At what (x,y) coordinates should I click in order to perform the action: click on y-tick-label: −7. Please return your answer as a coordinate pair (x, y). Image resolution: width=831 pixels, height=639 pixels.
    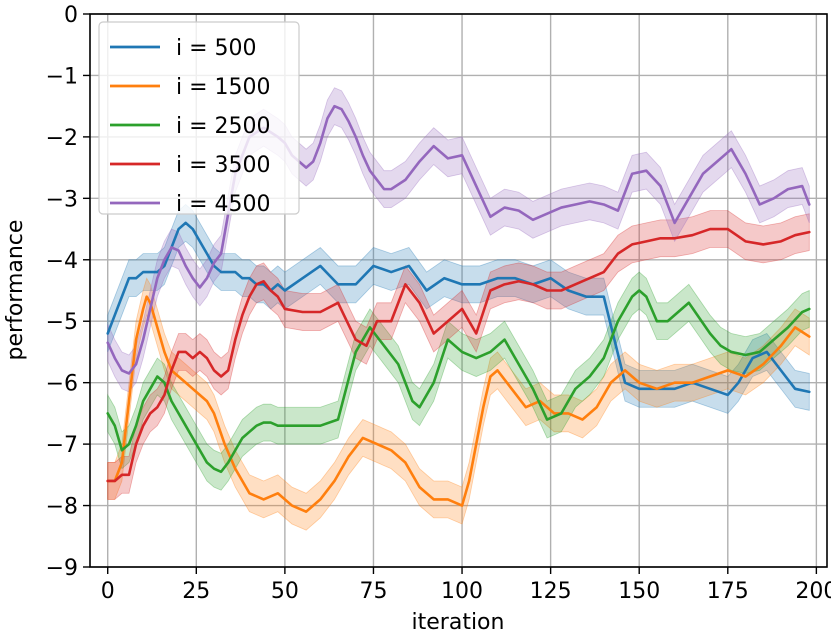
    Looking at the image, I should click on (62, 445).